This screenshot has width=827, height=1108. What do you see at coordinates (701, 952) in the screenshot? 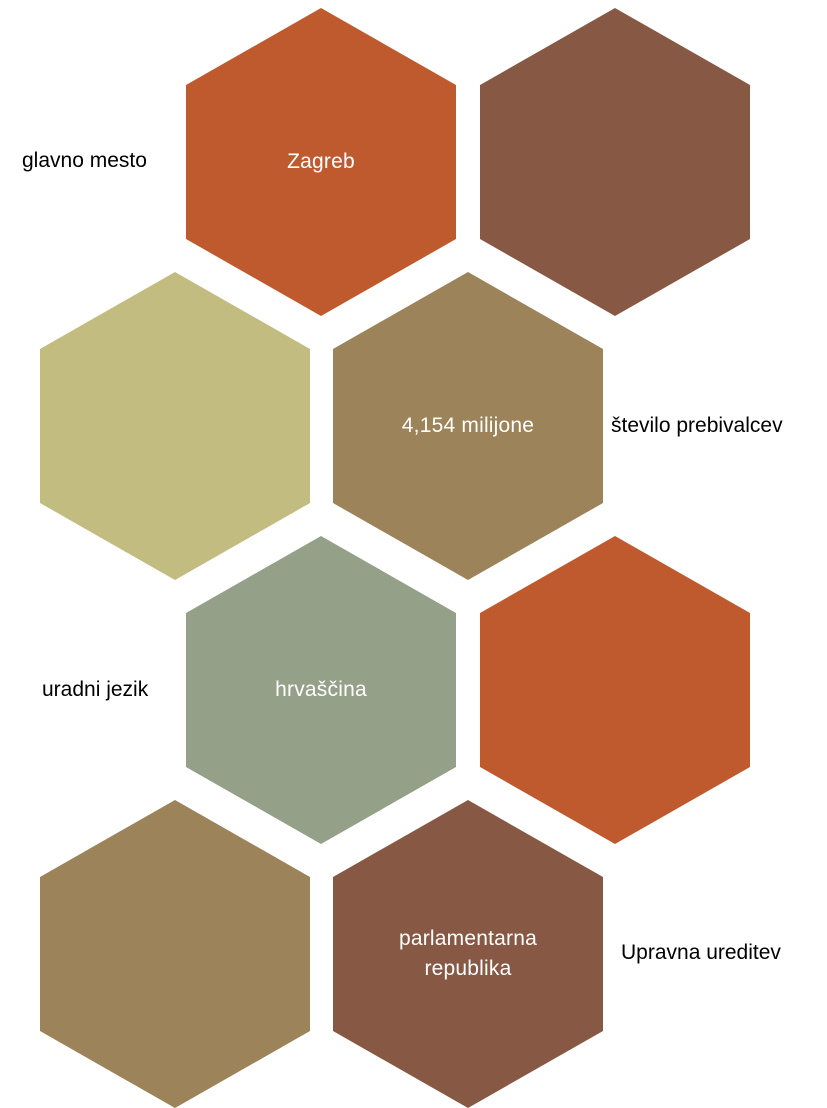
I see `label-government: Upravna ureditev` at bounding box center [701, 952].